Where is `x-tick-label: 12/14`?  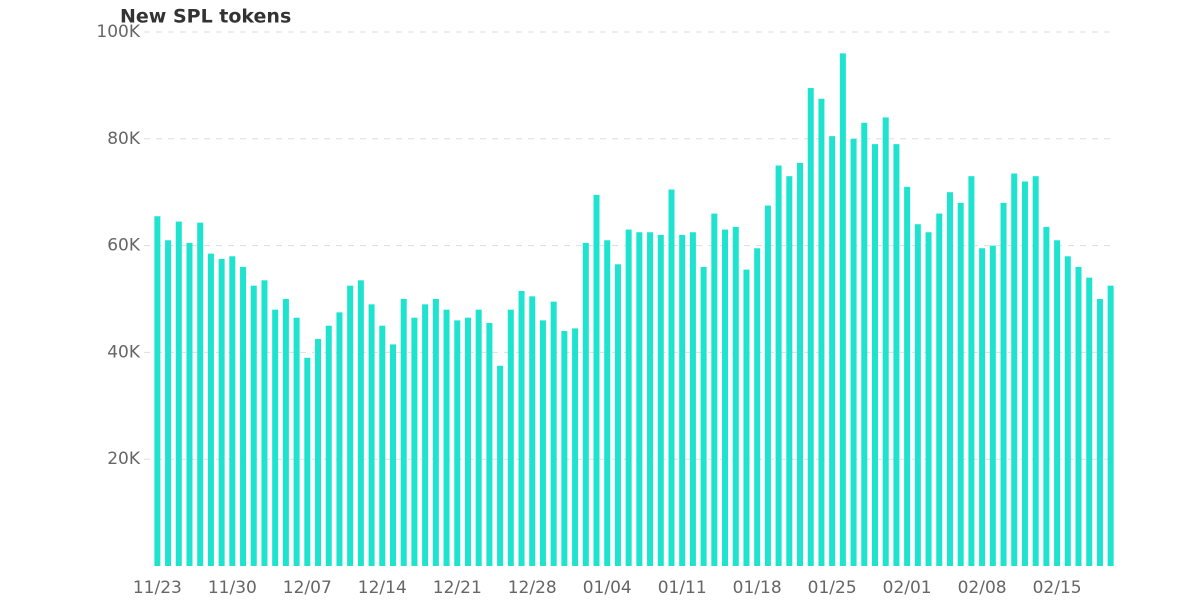 x-tick-label: 12/14 is located at coordinates (382, 588).